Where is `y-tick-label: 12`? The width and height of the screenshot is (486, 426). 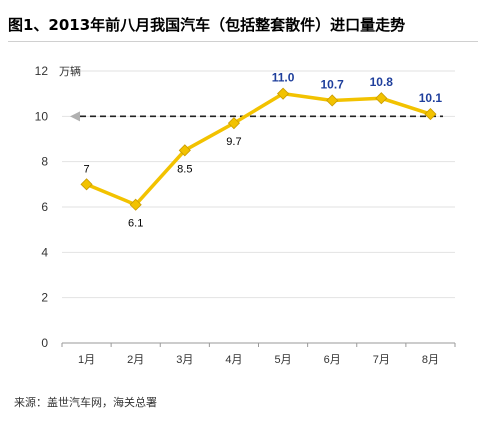 y-tick-label: 12 is located at coordinates (42, 71).